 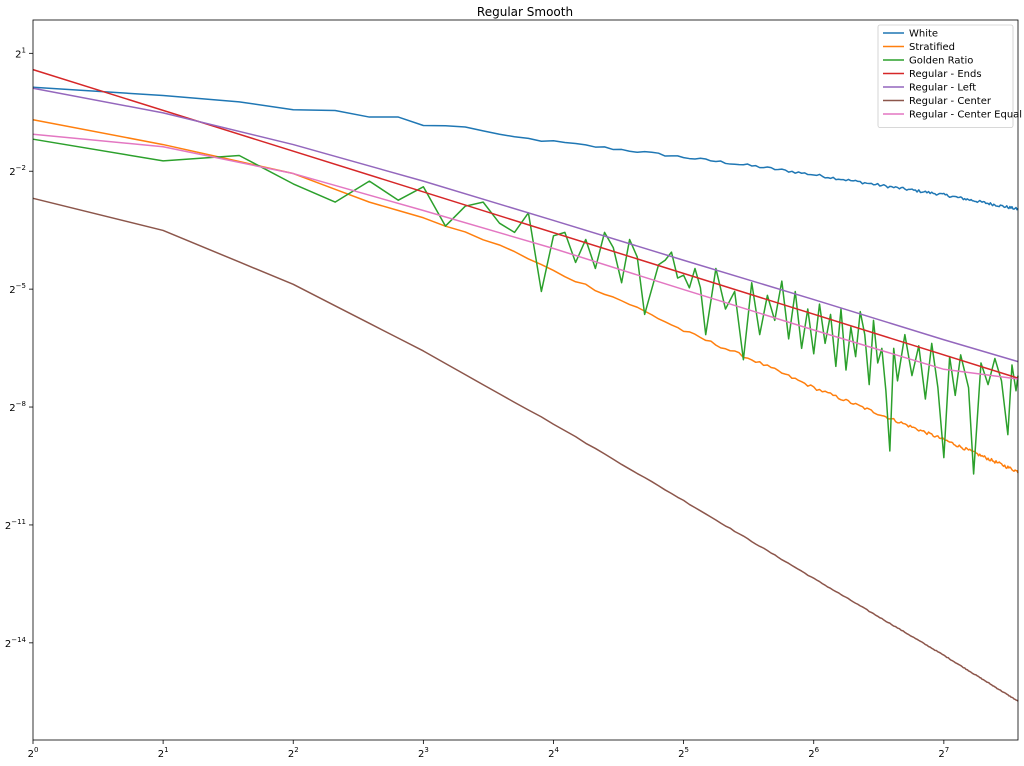 I want to click on y-tick-label: 2−5, so click(x=17, y=289).